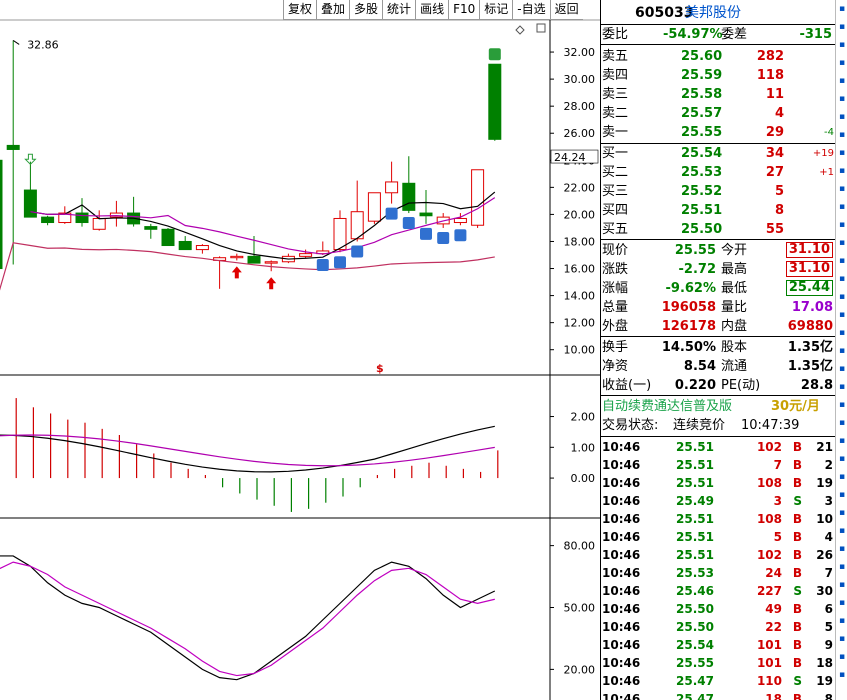 Image resolution: width=847 pixels, height=700 pixels. Describe the element at coordinates (734, 269) in the screenshot. I see `quote-label: 最高` at that location.